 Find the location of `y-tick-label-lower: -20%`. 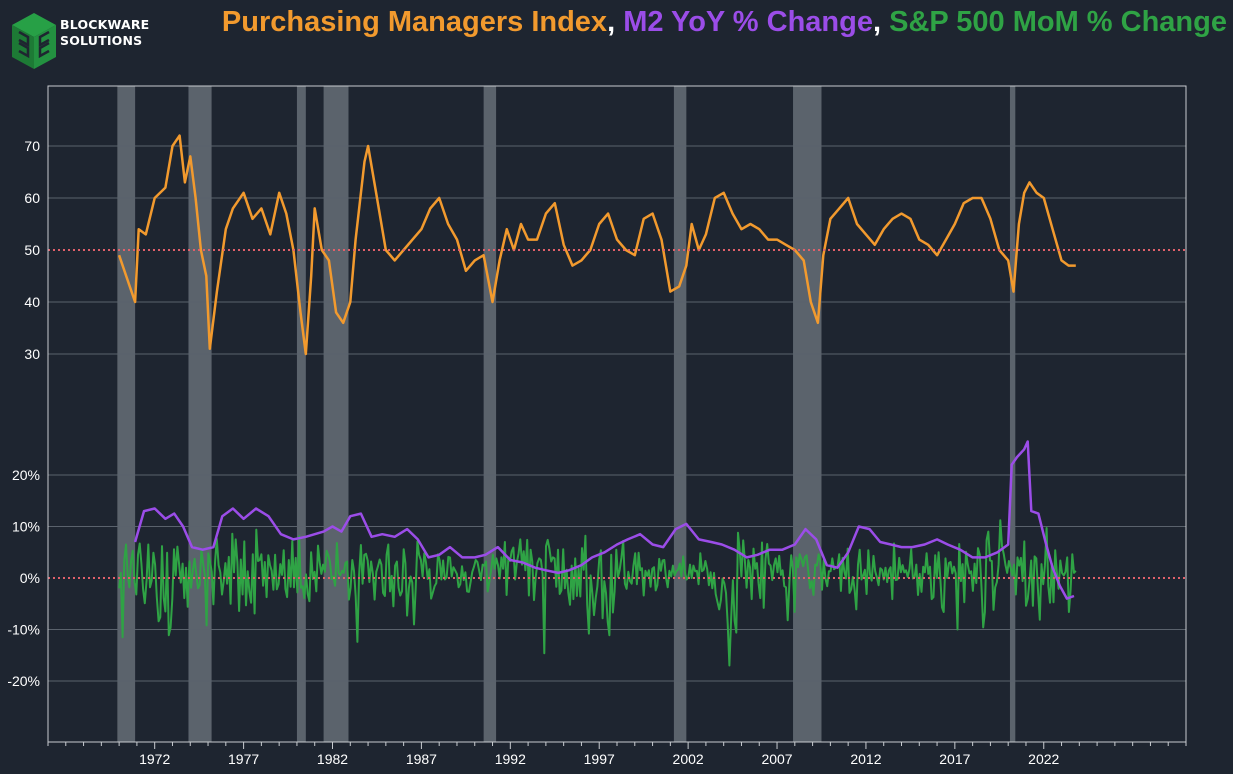

y-tick-label-lower: -20% is located at coordinates (23, 681).